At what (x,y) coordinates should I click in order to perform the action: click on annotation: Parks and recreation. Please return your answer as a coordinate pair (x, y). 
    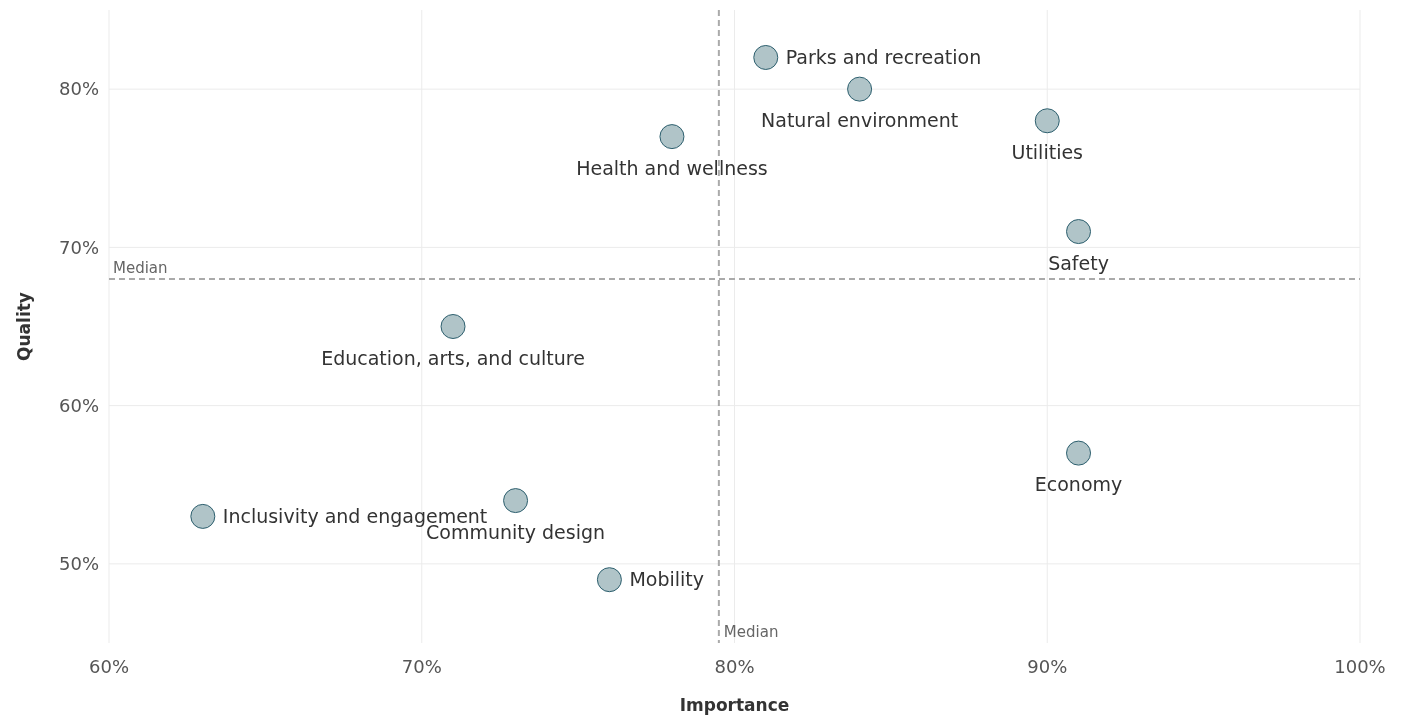
    Looking at the image, I should click on (883, 57).